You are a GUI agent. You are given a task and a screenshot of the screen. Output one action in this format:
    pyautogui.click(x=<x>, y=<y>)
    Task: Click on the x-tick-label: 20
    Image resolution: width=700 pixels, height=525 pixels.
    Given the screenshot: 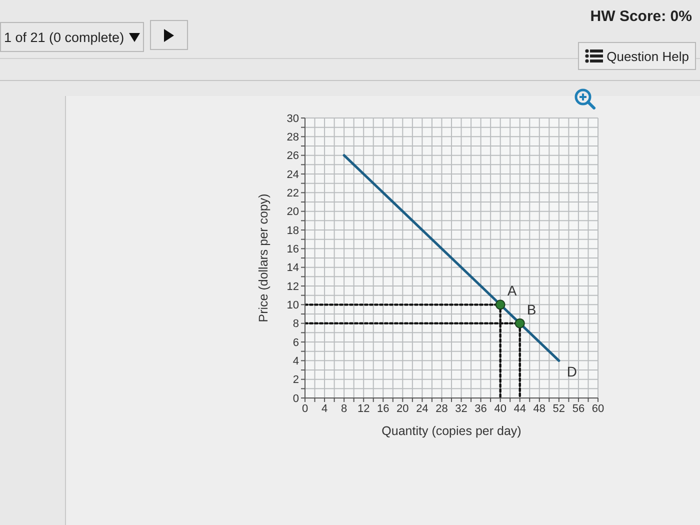 What is the action you would take?
    pyautogui.click(x=402, y=408)
    